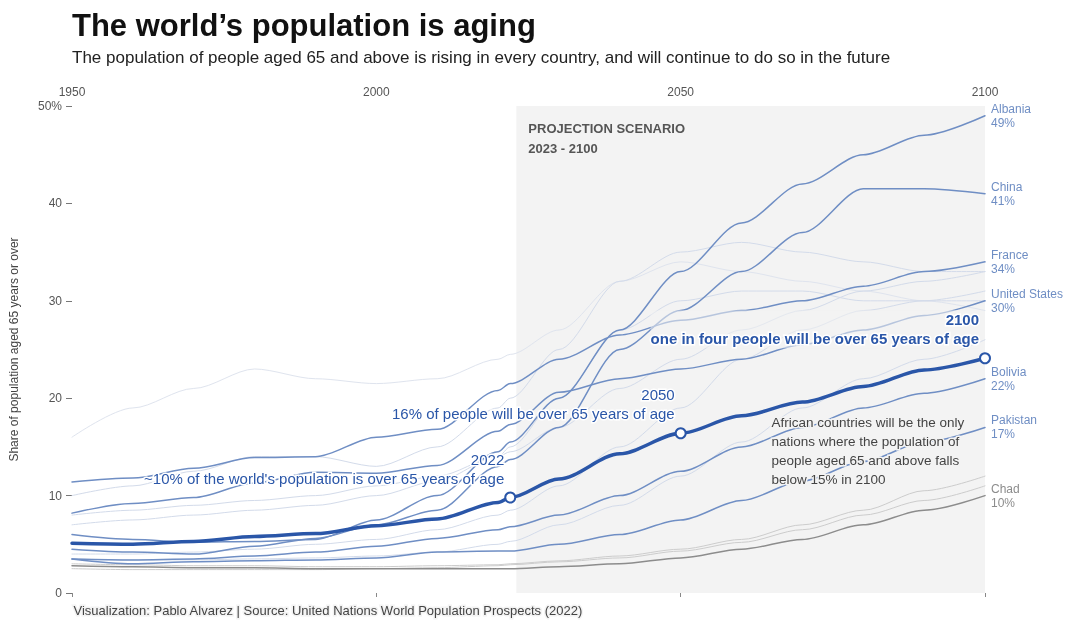  What do you see at coordinates (328, 610) in the screenshot?
I see `text: Visualization: Pablo Alvarez | Source: United Nations World Population Prospects (2022)` at bounding box center [328, 610].